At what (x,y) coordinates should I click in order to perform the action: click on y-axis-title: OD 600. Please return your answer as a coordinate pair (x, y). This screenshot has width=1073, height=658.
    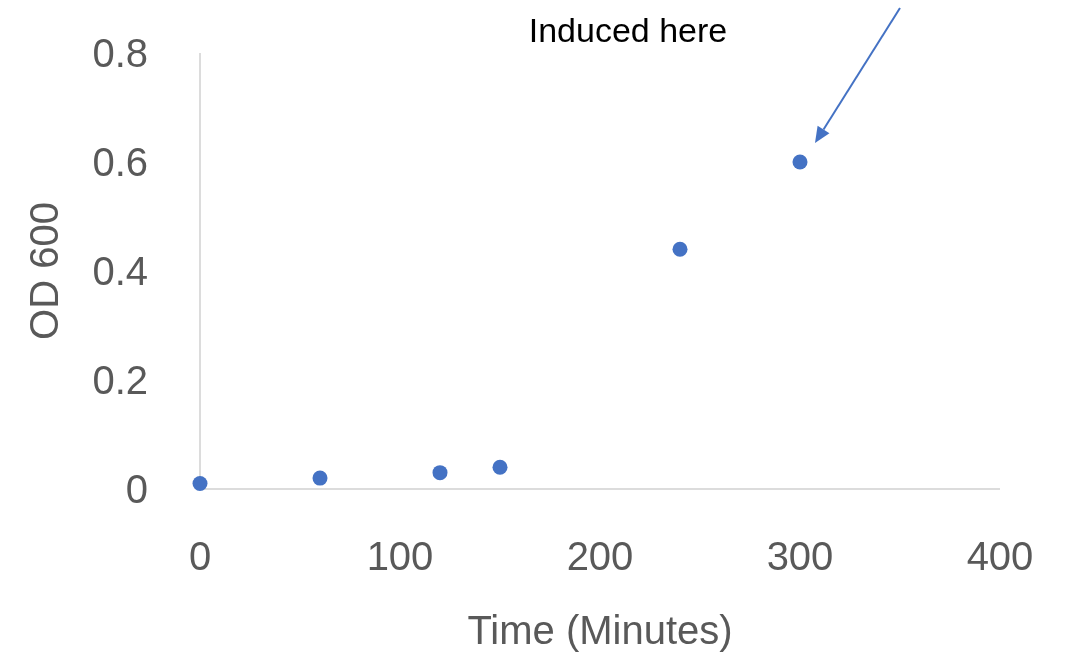
    Looking at the image, I should click on (44, 271).